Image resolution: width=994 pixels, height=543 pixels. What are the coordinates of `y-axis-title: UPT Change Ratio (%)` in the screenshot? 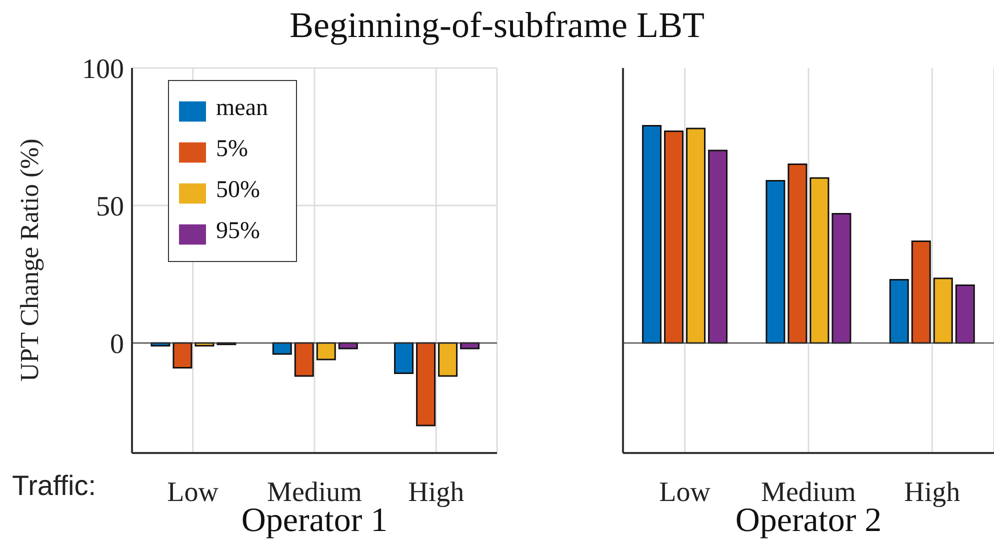 It's located at (30, 260).